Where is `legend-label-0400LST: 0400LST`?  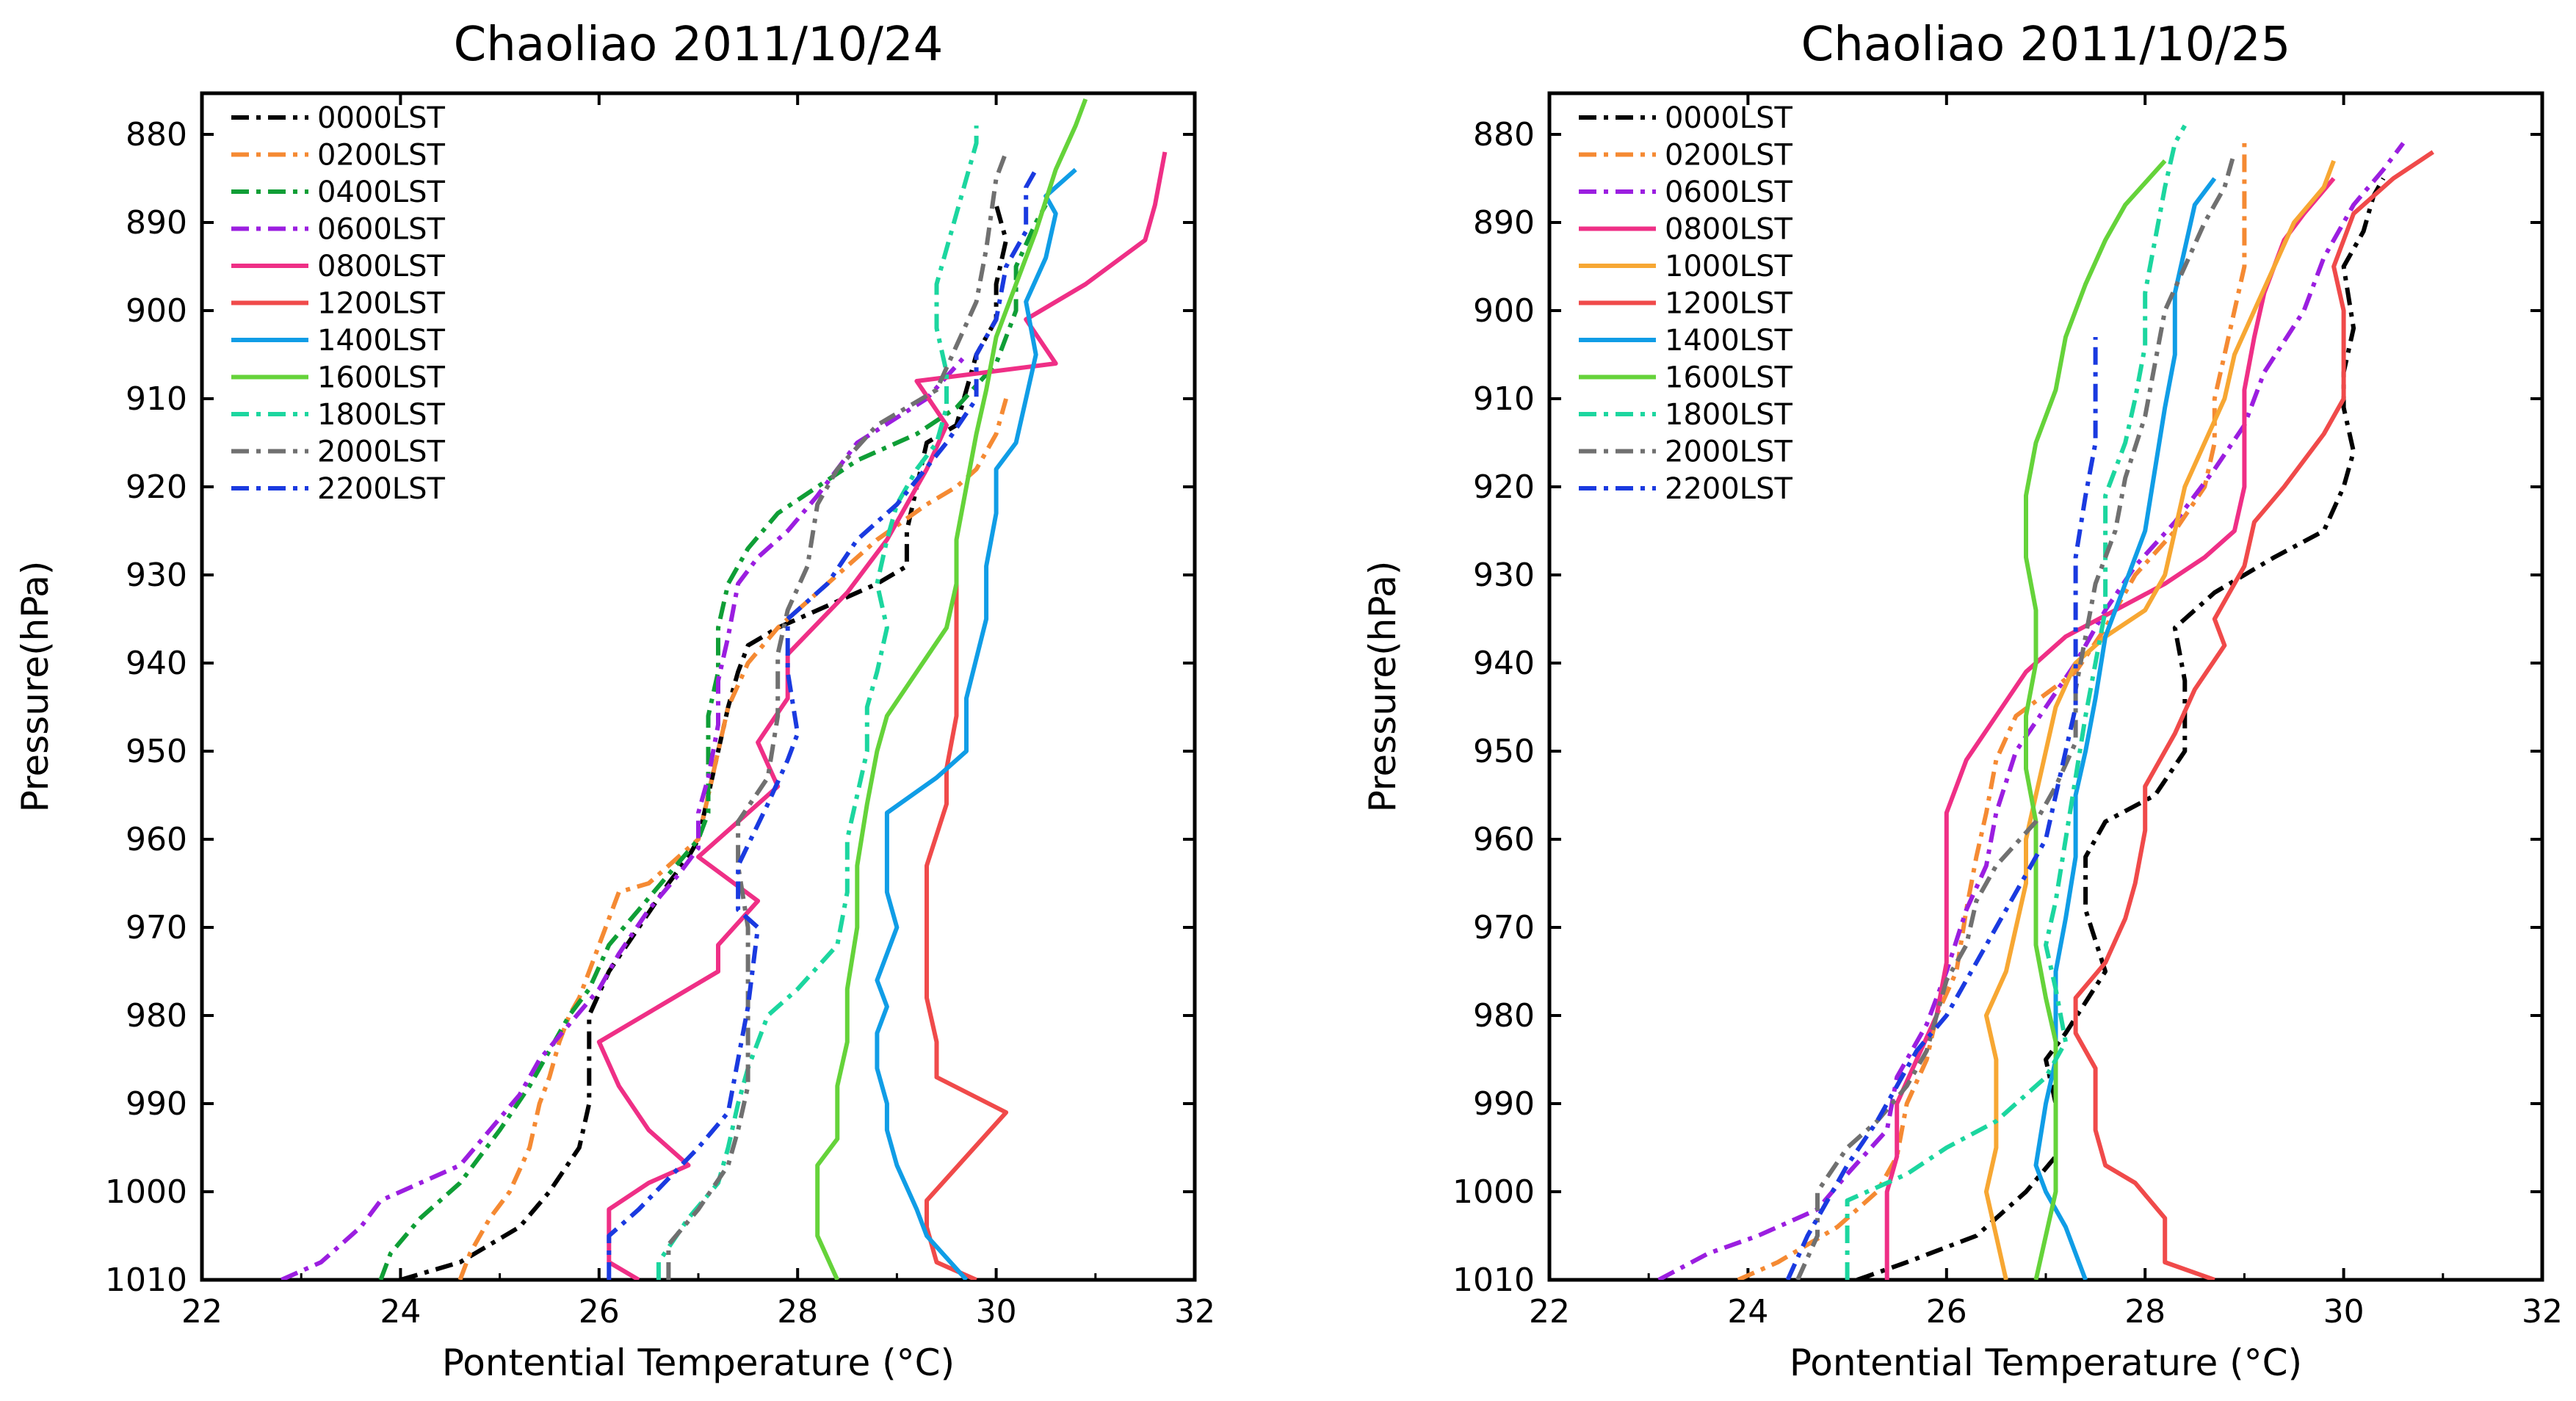 legend-label-0400LST: 0400LST is located at coordinates (381, 192).